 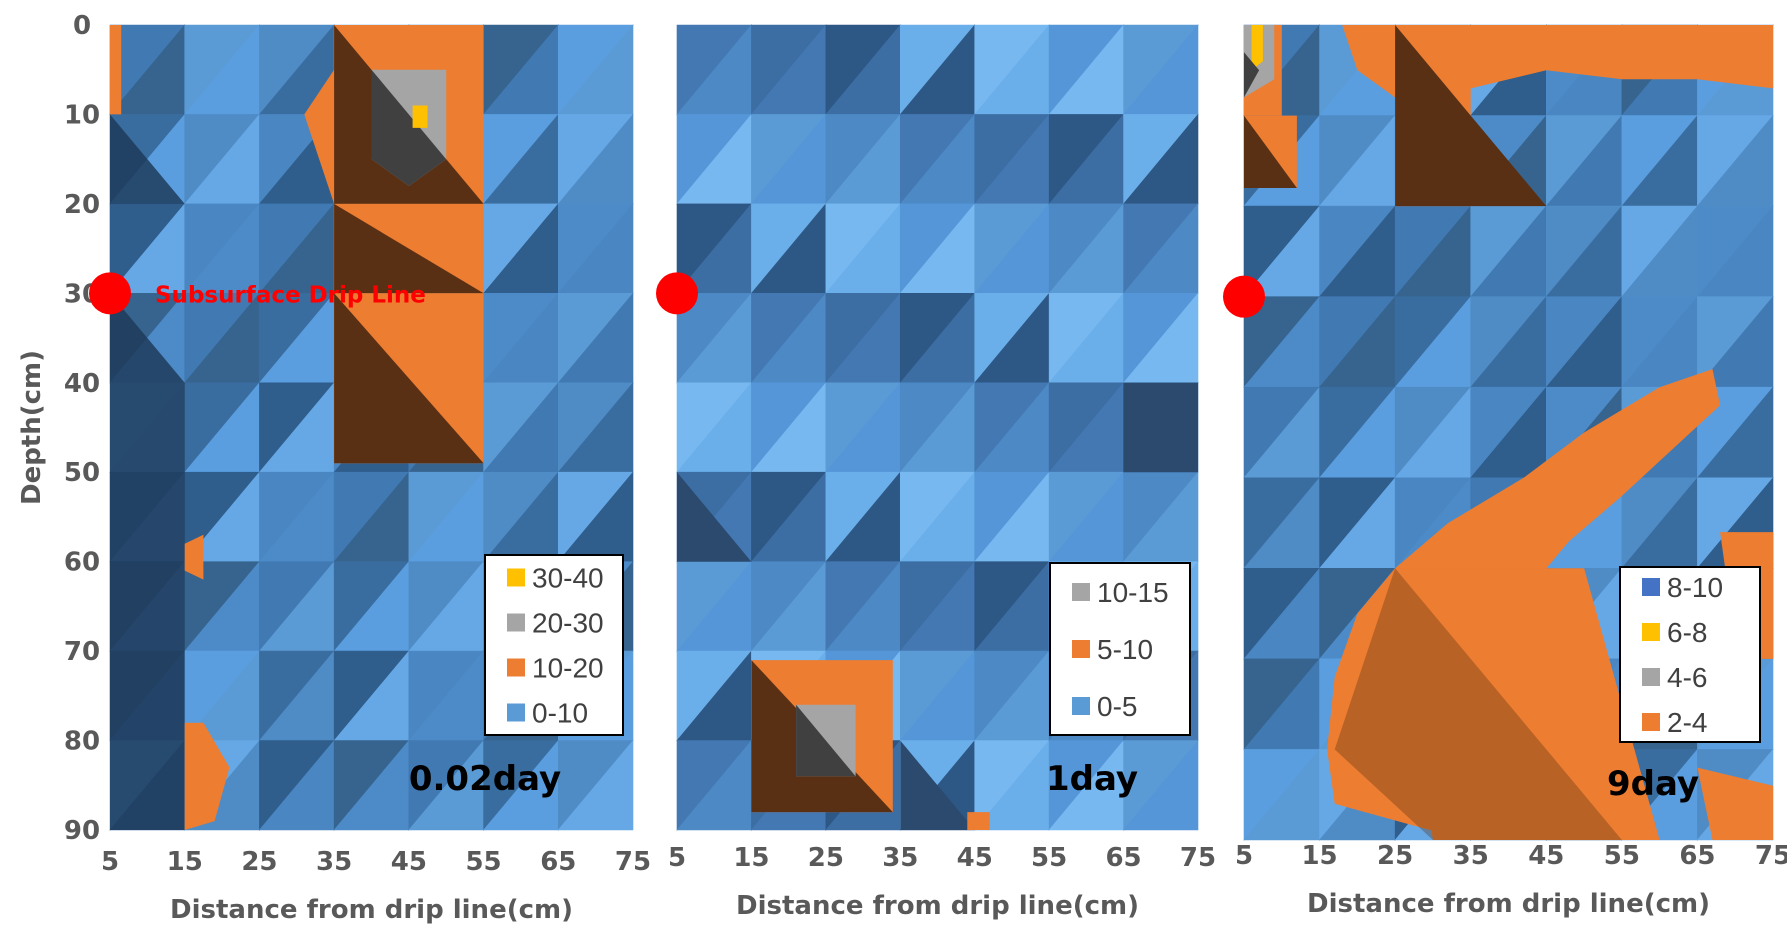 I want to click on legend-label: 8-10, so click(x=1695, y=587).